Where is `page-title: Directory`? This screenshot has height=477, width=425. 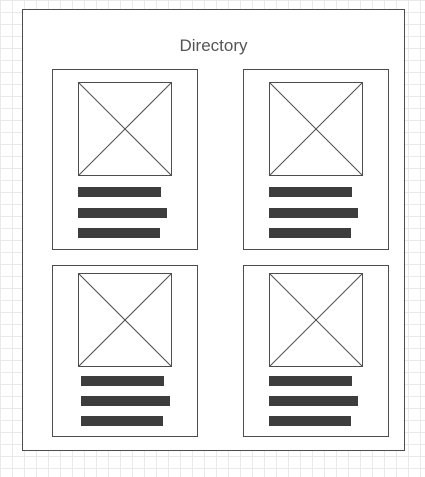 page-title: Directory is located at coordinates (213, 45).